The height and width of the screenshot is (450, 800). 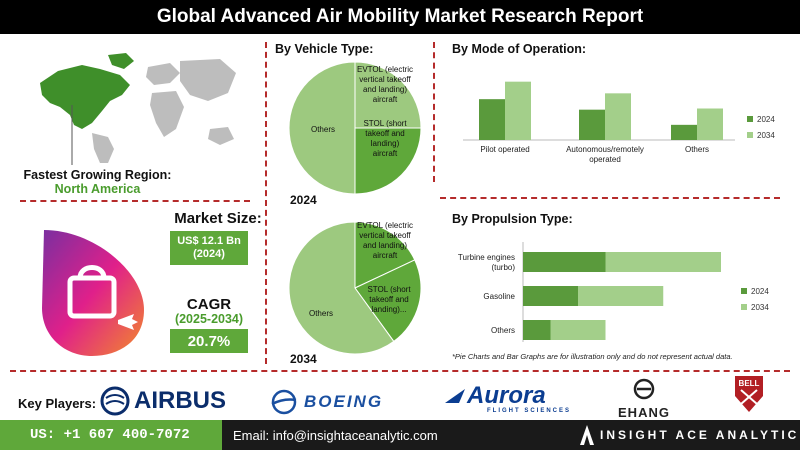 What do you see at coordinates (85, 97) in the screenshot?
I see `north-america-map` at bounding box center [85, 97].